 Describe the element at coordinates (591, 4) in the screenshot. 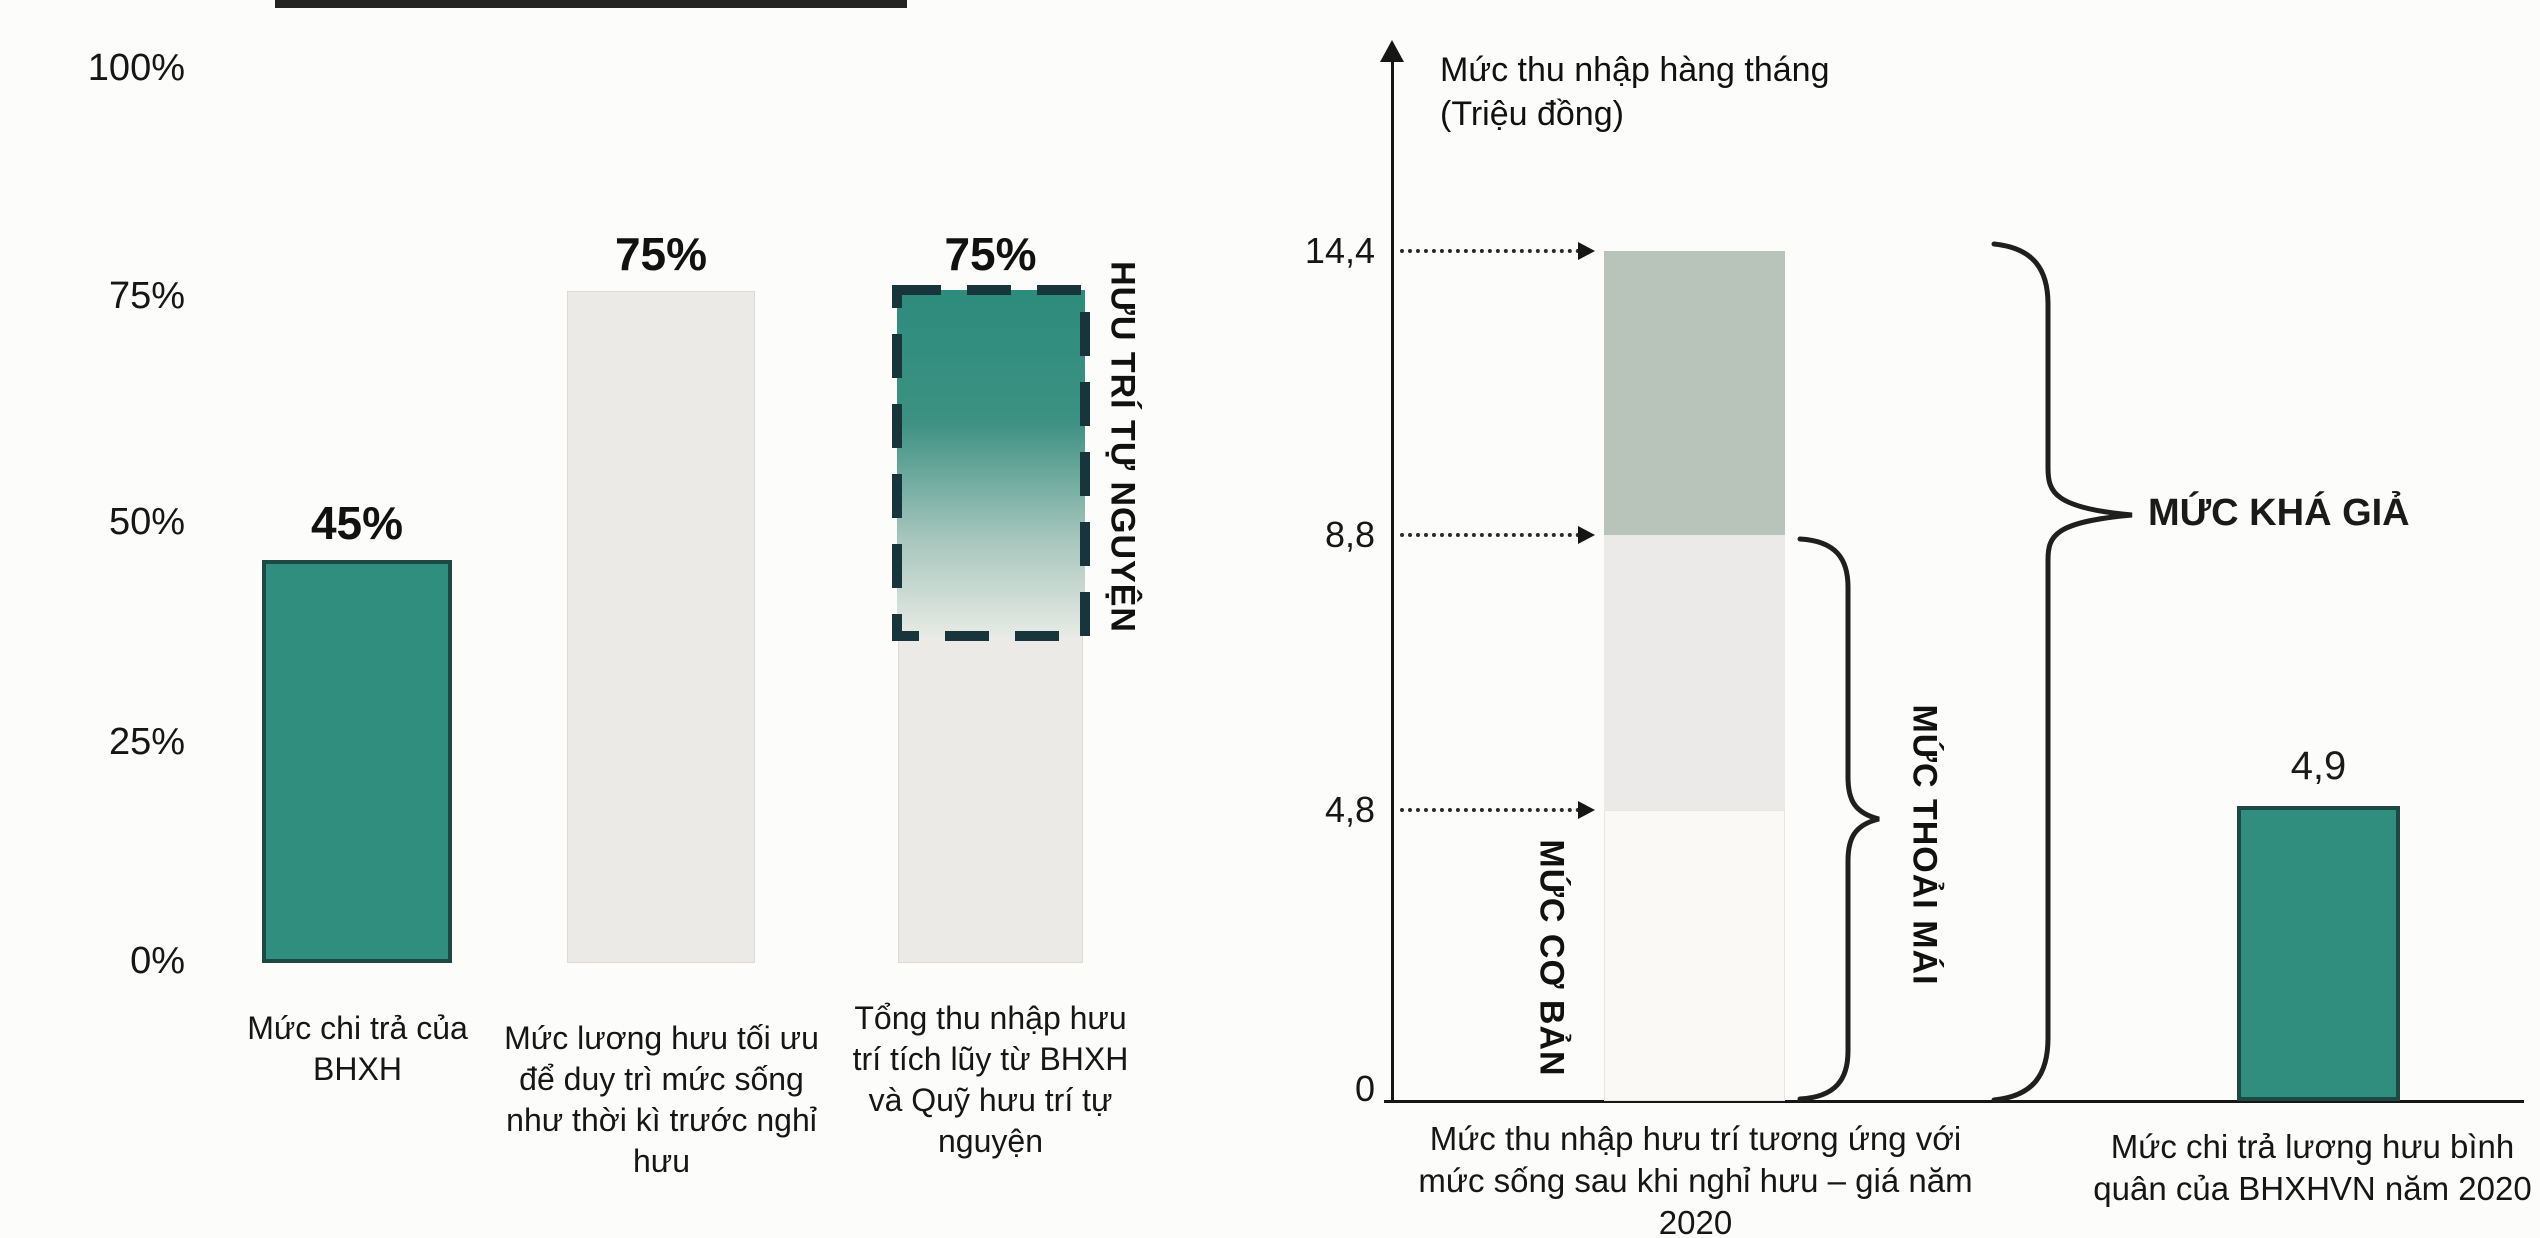

I see `cropped-title-underline` at that location.